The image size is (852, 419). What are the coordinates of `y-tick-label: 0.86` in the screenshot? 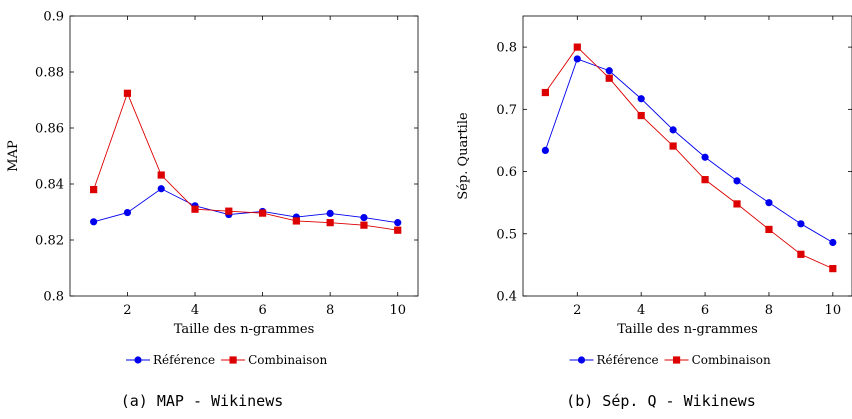 It's located at (49, 129).